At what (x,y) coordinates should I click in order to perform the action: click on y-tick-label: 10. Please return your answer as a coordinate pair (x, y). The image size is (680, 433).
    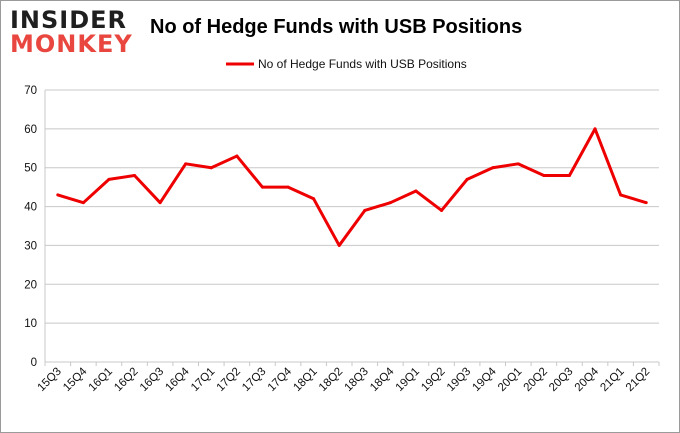
    Looking at the image, I should click on (30, 324).